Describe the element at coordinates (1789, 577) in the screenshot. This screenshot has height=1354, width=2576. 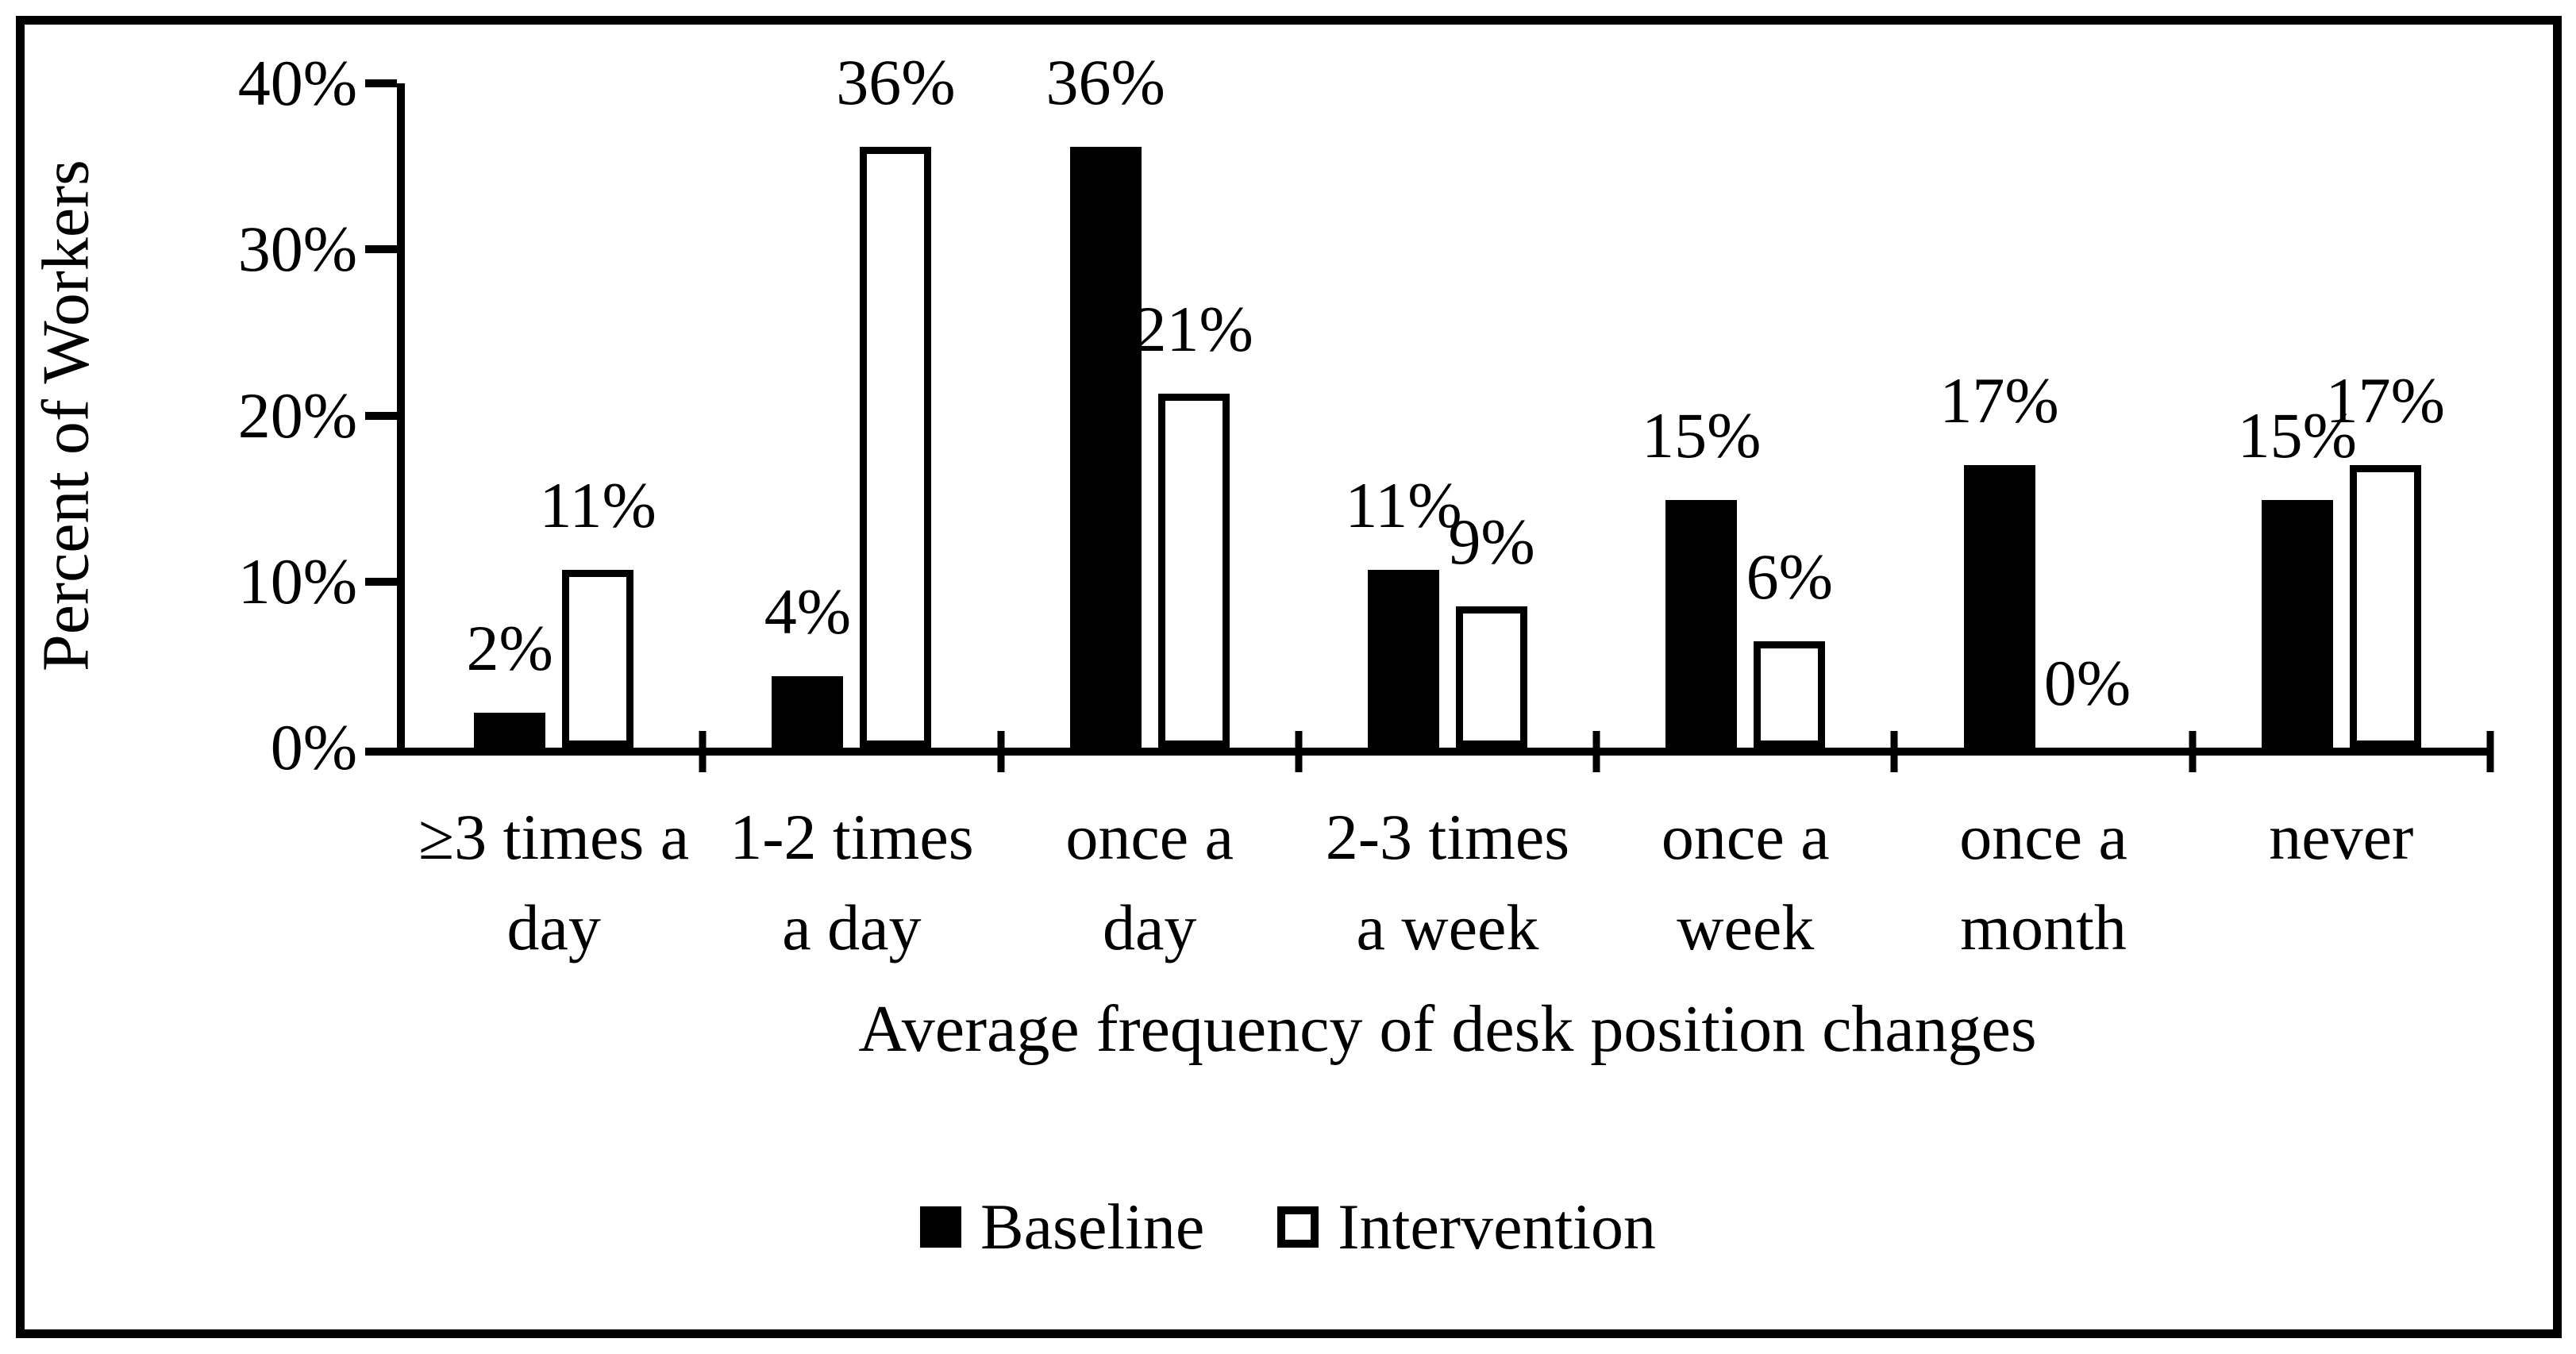
I see `intervention-bar-label: 6%` at that location.